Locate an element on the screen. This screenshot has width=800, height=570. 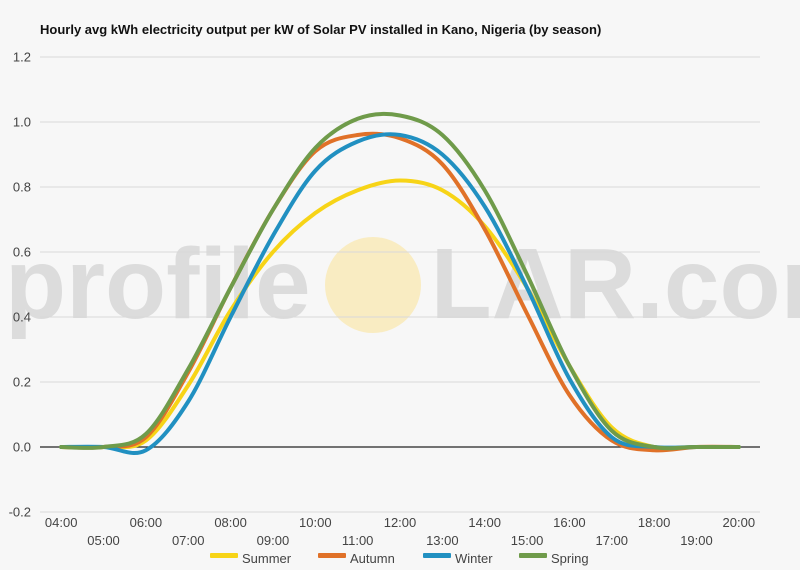
legend-item-spring: Spring is located at coordinates (554, 558).